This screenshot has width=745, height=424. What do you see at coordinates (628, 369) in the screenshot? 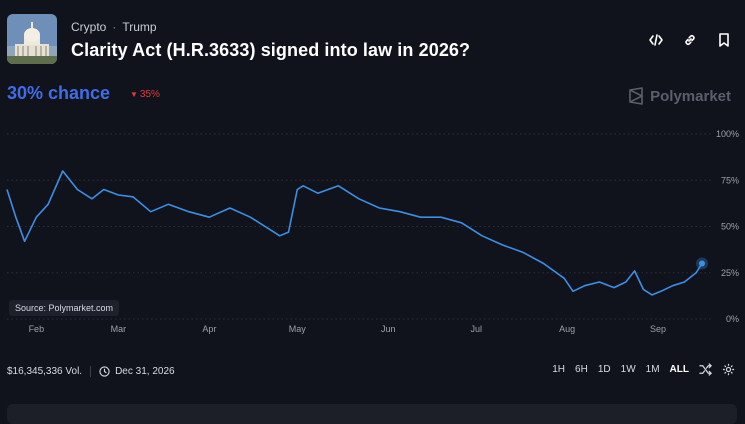
I see `range-1w: 1W` at bounding box center [628, 369].